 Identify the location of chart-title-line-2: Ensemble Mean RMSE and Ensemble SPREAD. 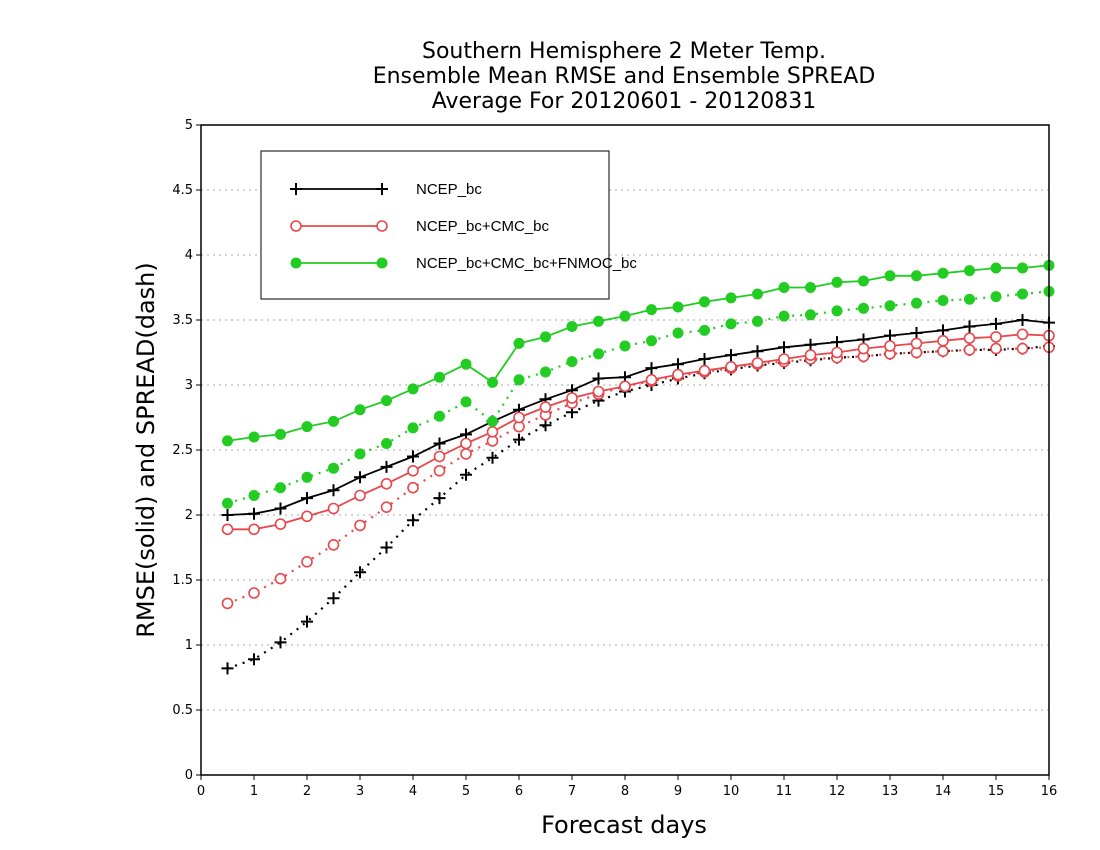
(624, 76).